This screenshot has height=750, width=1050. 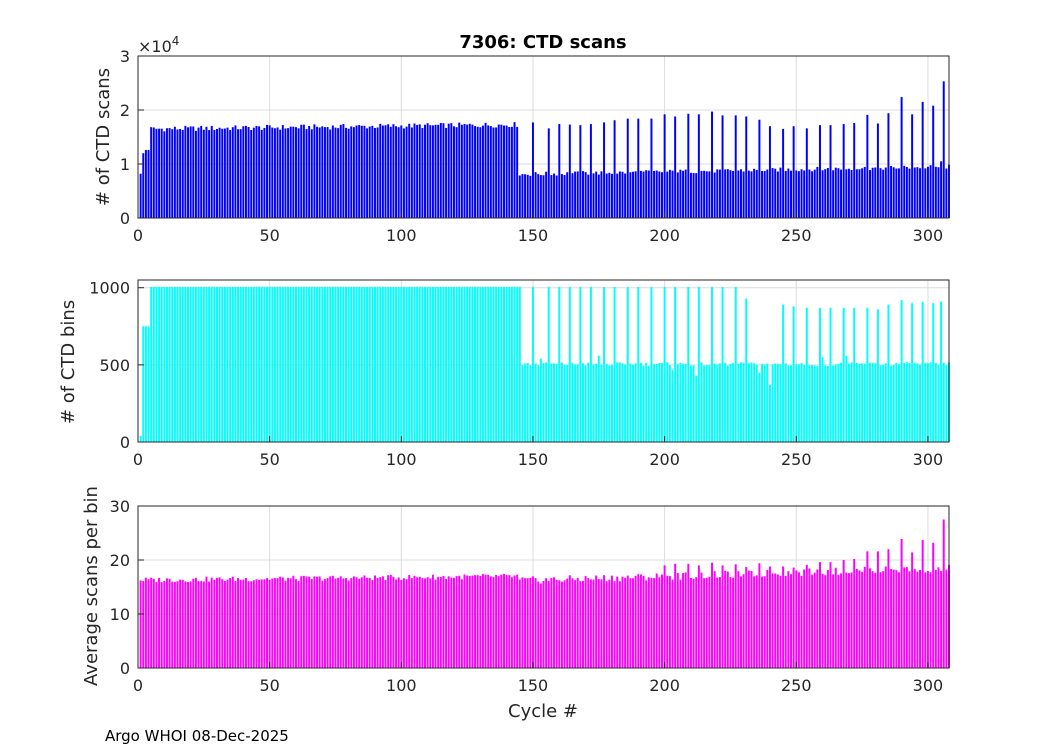 I want to click on xtick-label-scans: 250, so click(x=796, y=235).